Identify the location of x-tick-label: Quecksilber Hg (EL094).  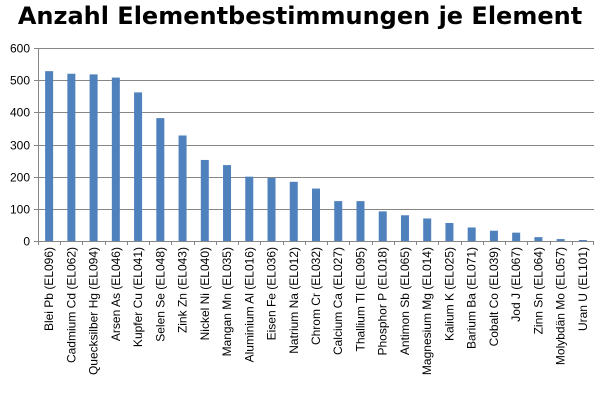
(94, 311).